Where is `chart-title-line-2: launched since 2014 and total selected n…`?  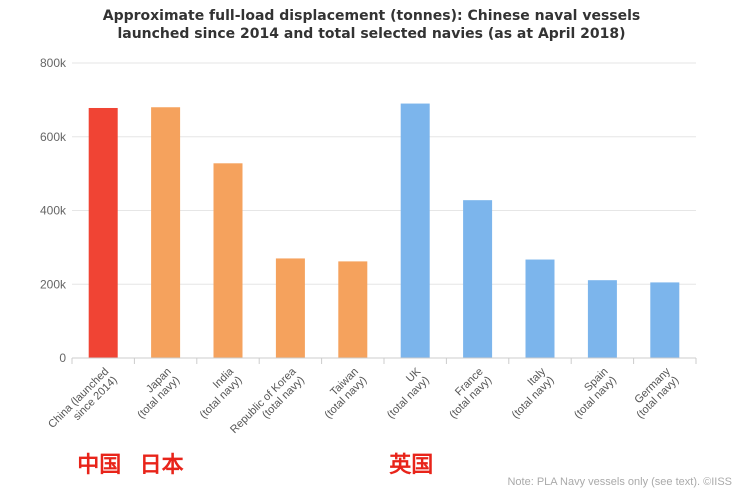 chart-title-line-2: launched since 2014 and total selected n… is located at coordinates (371, 34).